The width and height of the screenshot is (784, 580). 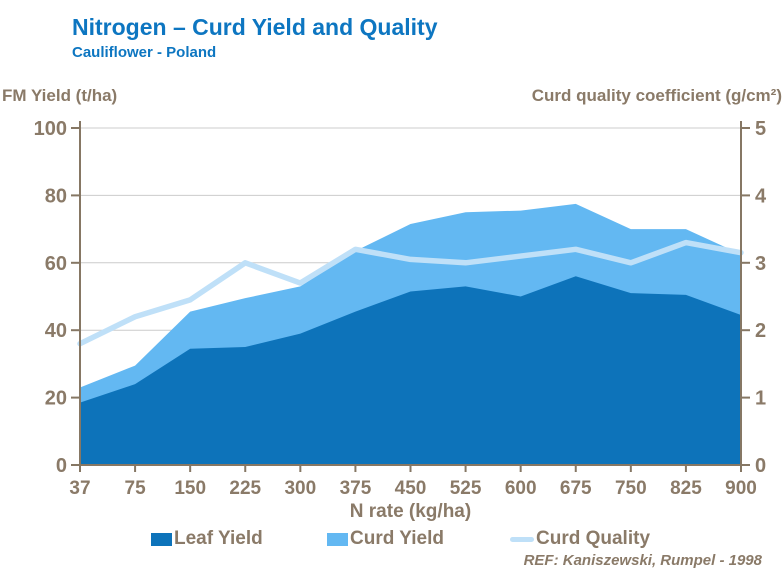 What do you see at coordinates (410, 511) in the screenshot?
I see `x-axis-title: N rate (kg/ha)` at bounding box center [410, 511].